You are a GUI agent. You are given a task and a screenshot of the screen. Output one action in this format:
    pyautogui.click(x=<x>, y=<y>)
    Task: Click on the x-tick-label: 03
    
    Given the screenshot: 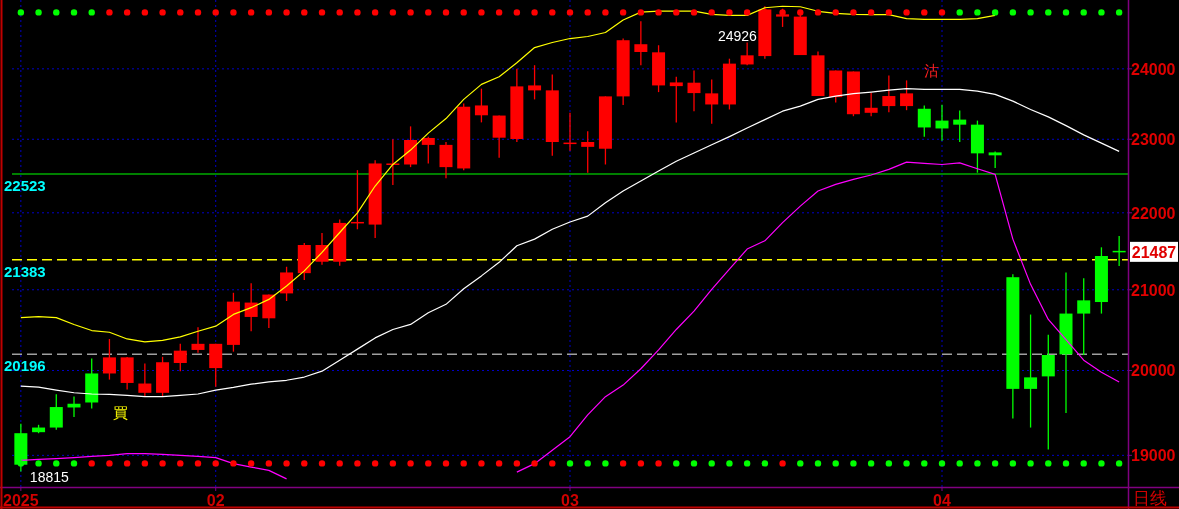 What is the action you would take?
    pyautogui.click(x=570, y=500)
    